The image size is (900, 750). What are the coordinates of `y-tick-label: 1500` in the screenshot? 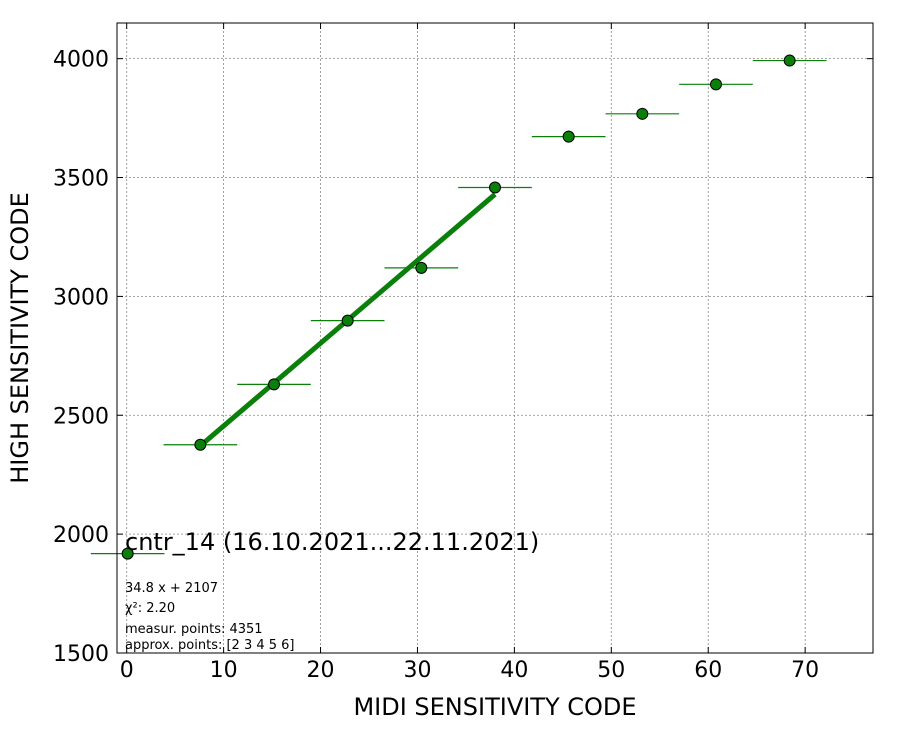 It's located at (81, 654).